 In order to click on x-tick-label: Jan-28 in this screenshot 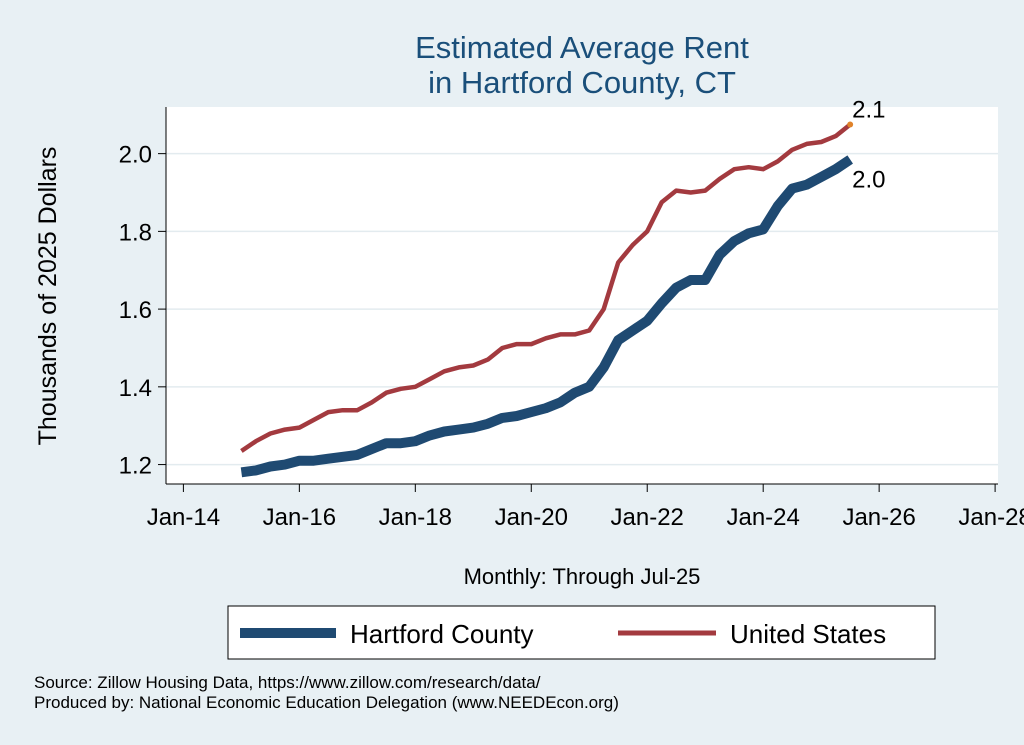, I will do `click(991, 517)`.